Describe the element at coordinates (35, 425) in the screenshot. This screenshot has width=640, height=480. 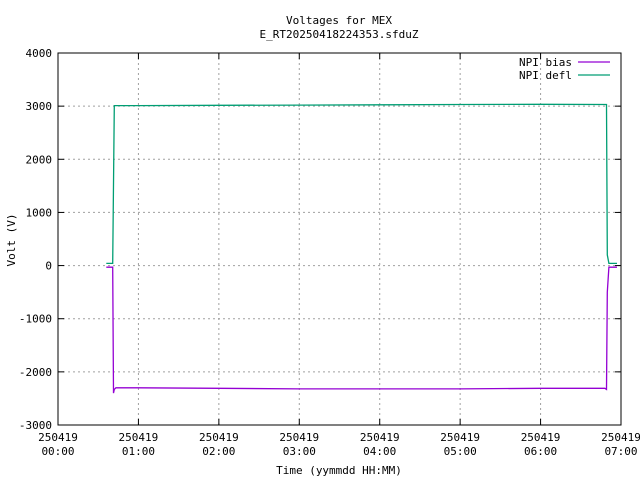
I see `y-tick-label: -3000` at that location.